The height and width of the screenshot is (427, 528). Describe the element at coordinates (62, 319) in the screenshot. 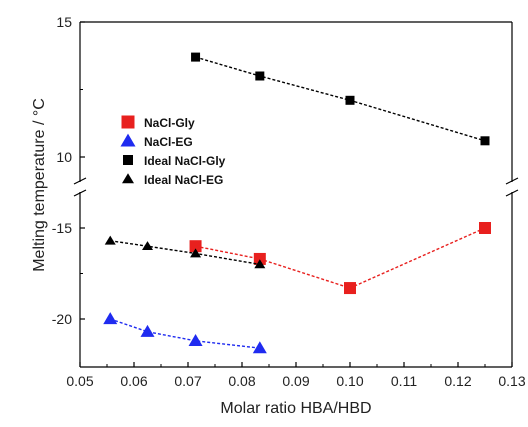

I see `y-tick-label: -20` at that location.